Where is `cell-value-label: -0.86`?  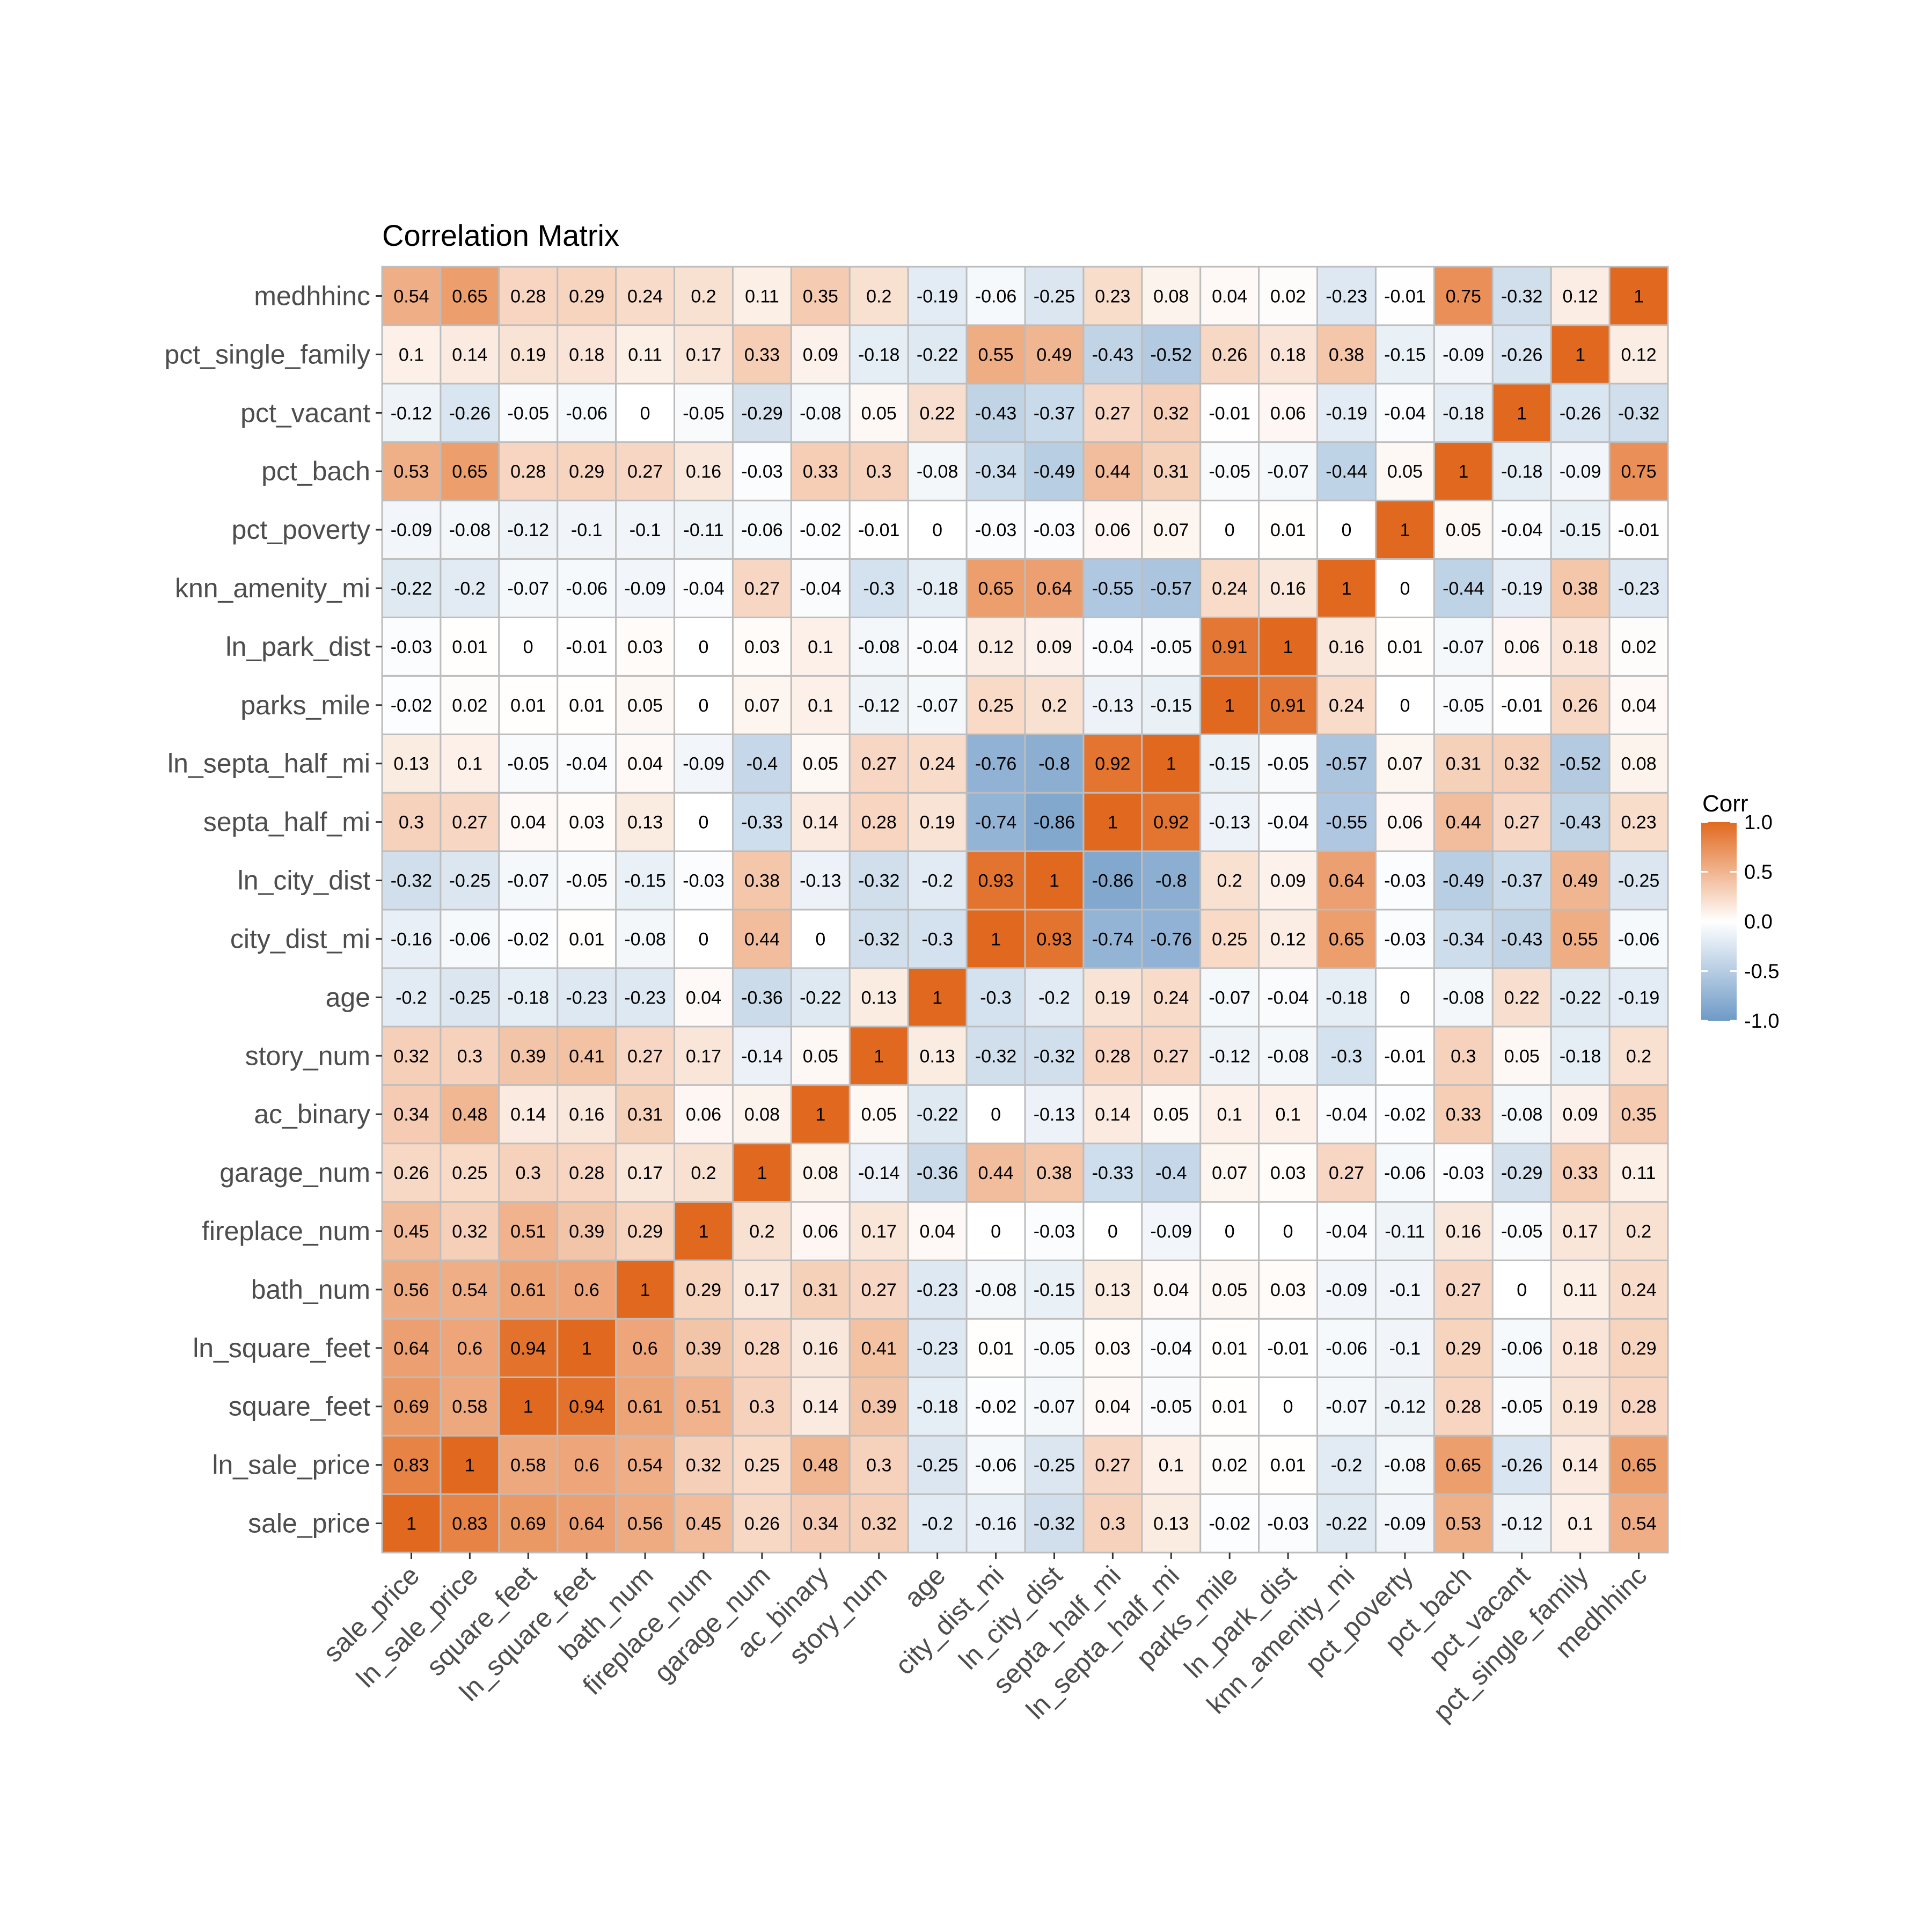
cell-value-label: -0.86 is located at coordinates (1113, 881).